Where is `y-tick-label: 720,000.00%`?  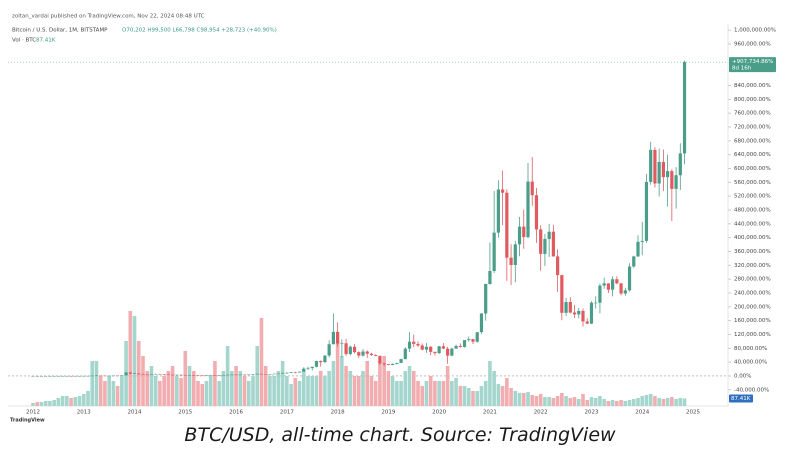 y-tick-label: 720,000.00% is located at coordinates (752, 128).